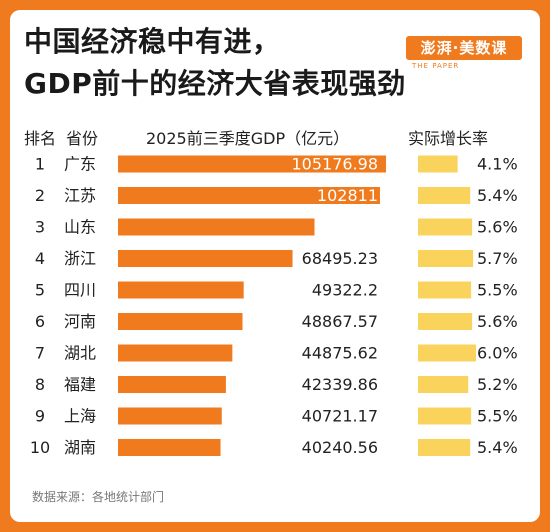 The height and width of the screenshot is (532, 550). I want to click on title-line-2: GDP前十的经济大省表现强劲, so click(215, 83).